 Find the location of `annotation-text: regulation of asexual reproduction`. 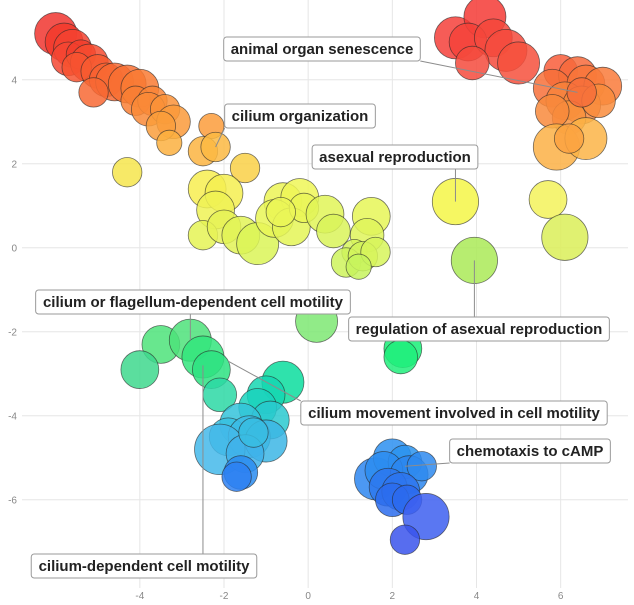

annotation-text: regulation of asexual reproduction is located at coordinates (479, 329).